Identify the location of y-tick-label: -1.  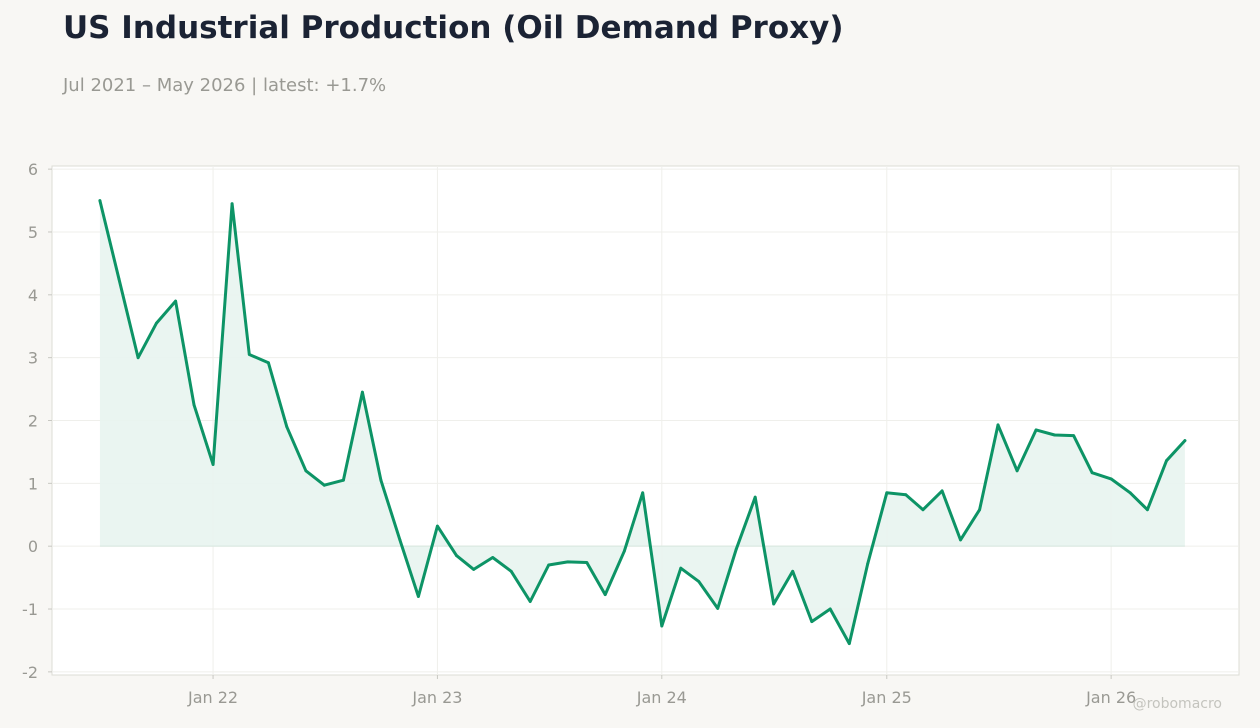
(30, 609).